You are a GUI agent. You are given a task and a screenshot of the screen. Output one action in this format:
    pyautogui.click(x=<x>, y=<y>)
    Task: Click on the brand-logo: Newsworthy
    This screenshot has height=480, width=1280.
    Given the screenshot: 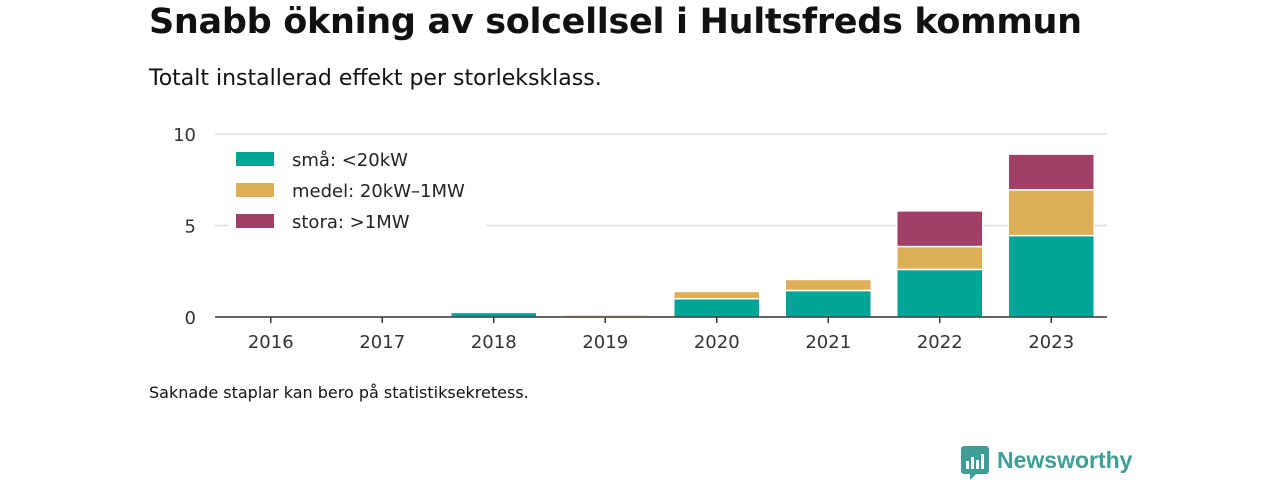 What is the action you would take?
    pyautogui.click(x=1046, y=463)
    